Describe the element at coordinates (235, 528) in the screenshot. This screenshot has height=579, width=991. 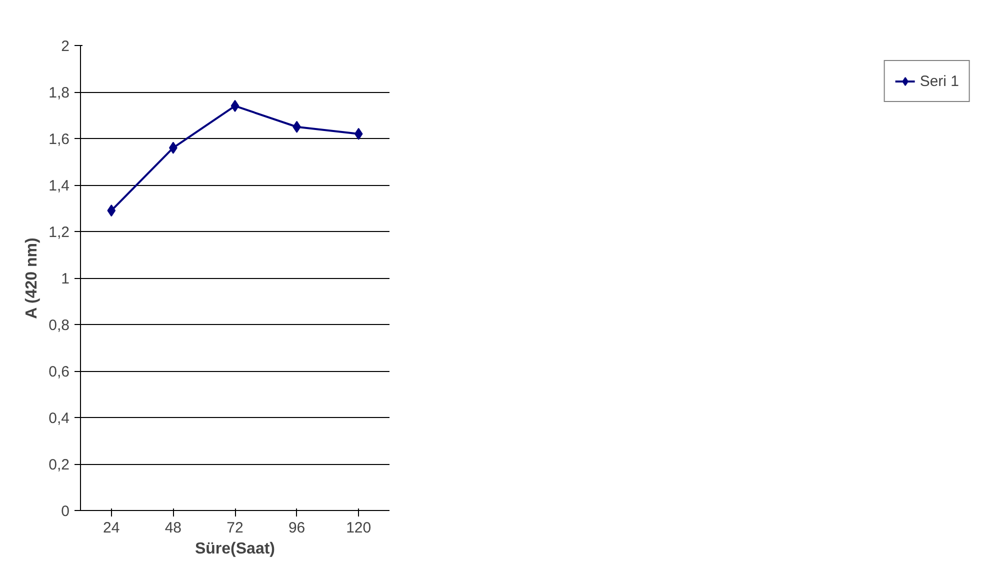
I see `x-tick-label: 72` at that location.